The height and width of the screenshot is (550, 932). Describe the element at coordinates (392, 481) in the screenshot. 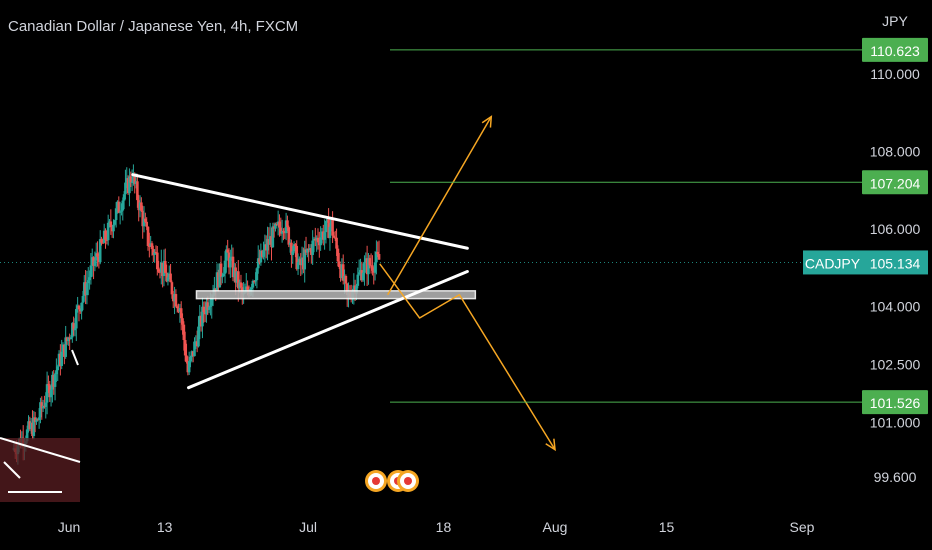

I see `idea-badges` at that location.